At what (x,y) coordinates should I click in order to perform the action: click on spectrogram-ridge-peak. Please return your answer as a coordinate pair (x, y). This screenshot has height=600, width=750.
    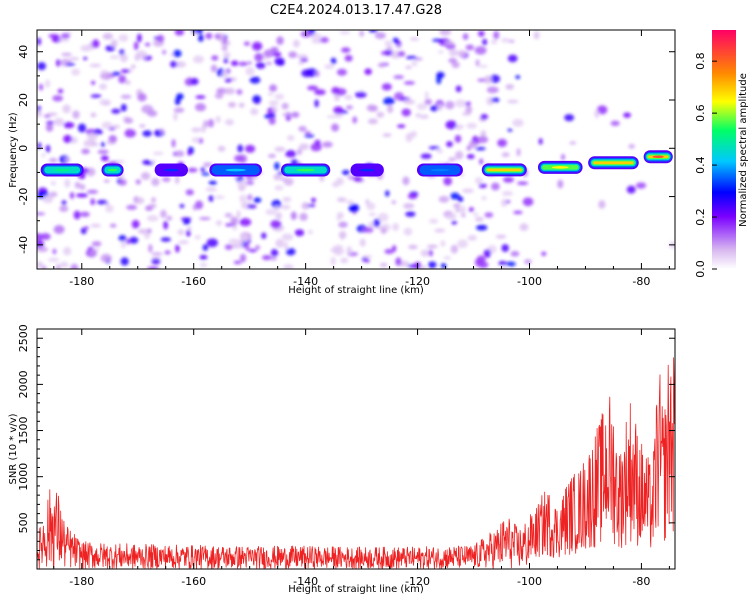
    Looking at the image, I should click on (235, 170).